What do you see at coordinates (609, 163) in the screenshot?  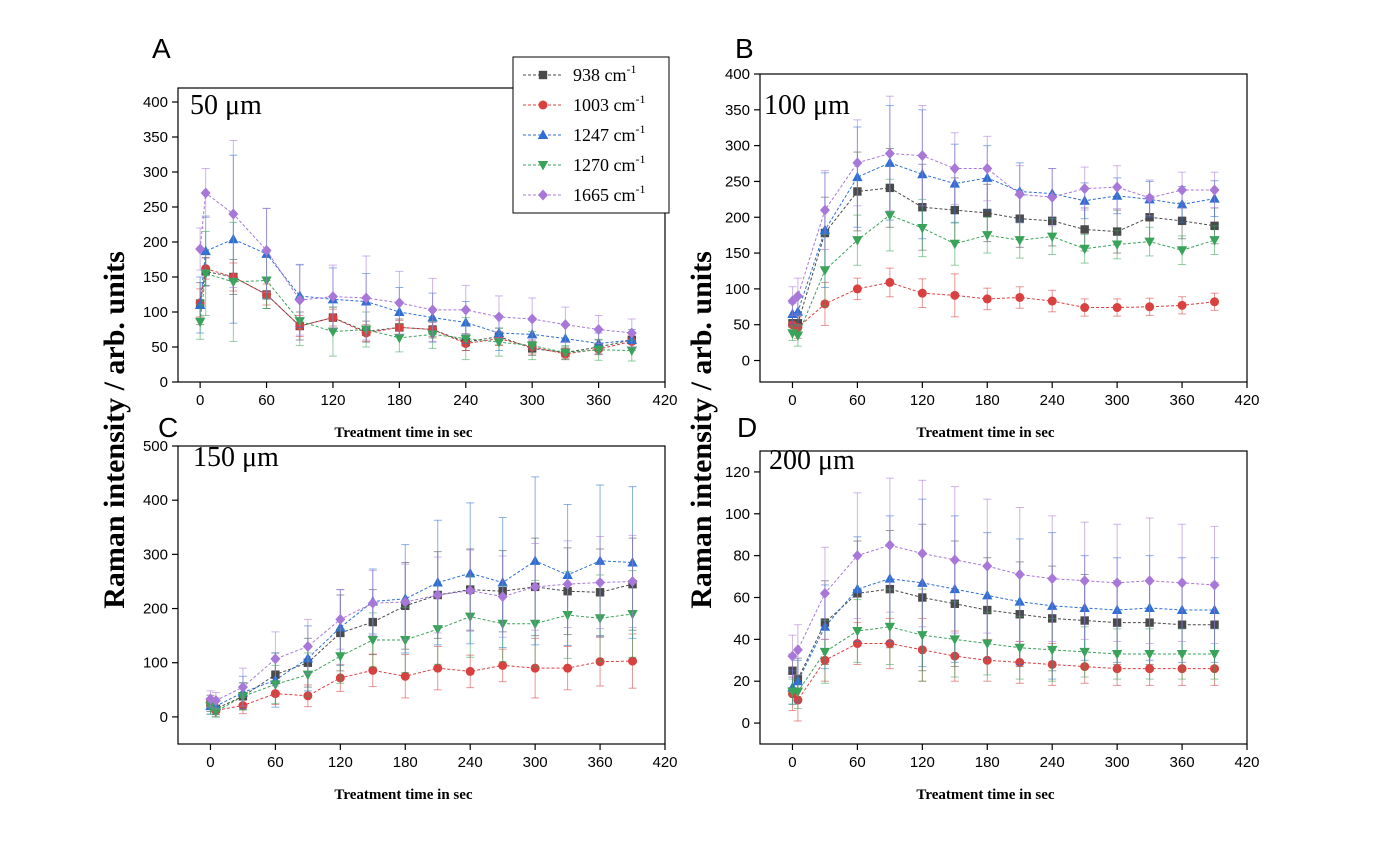 I see `legend-label: 1270 cm-1` at bounding box center [609, 163].